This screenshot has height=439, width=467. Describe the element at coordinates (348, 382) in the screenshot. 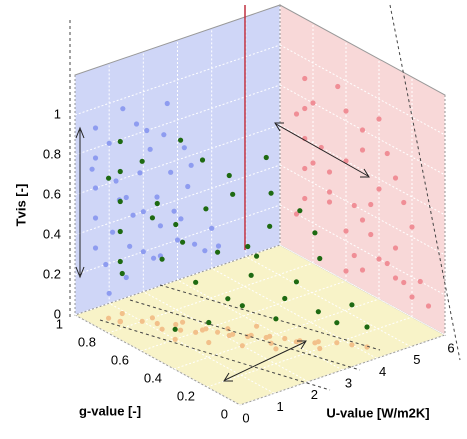

I see `x-tick-label: 3` at that location.